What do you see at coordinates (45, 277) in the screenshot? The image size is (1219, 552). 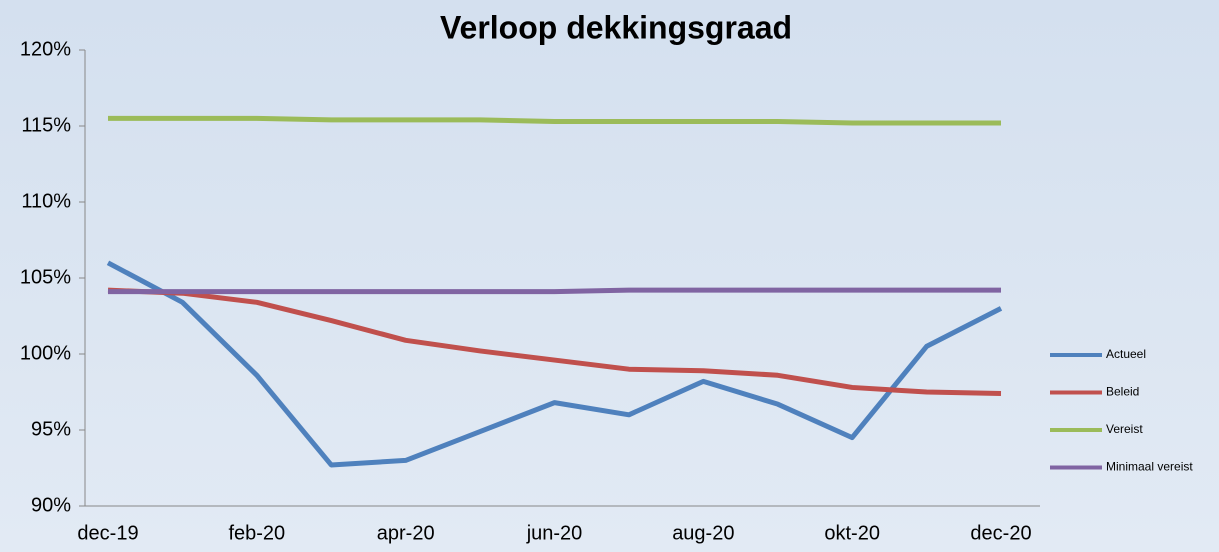 I see `y-tick-label: 105%` at bounding box center [45, 277].